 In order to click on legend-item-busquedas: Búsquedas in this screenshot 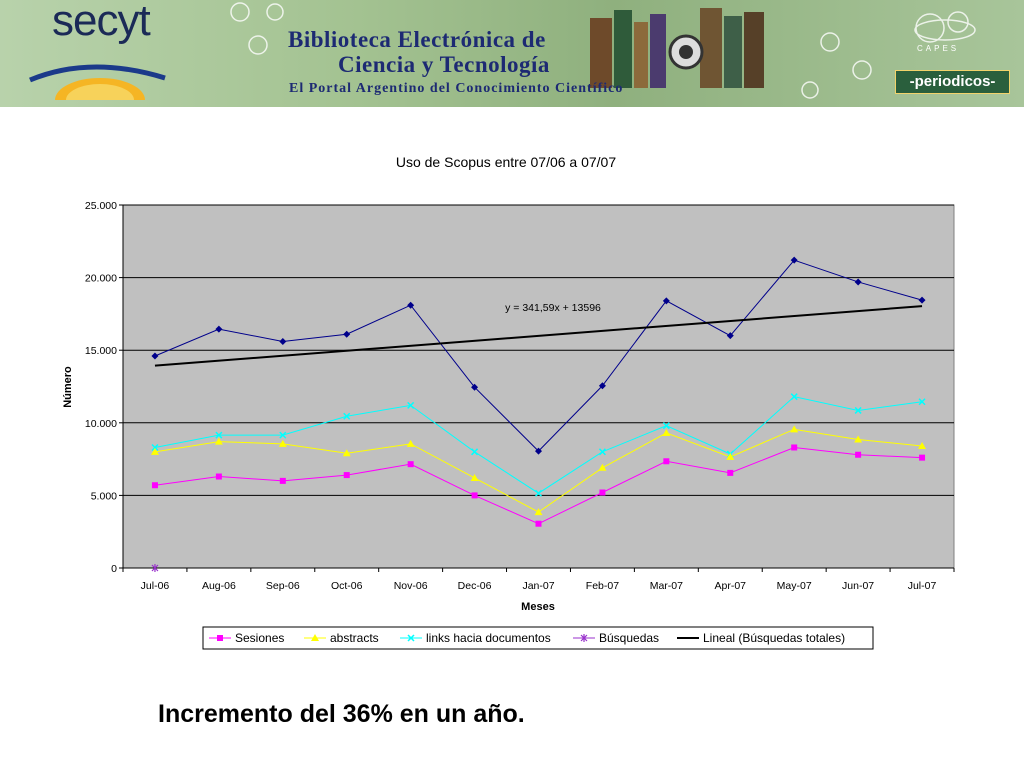, I will do `click(616, 638)`.